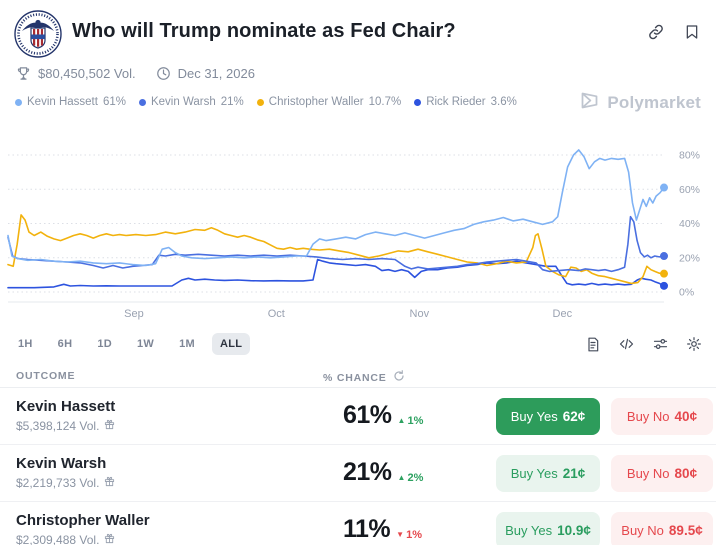 This screenshot has height=545, width=716. What do you see at coordinates (626, 344) in the screenshot?
I see `embed-code-icon` at bounding box center [626, 344].